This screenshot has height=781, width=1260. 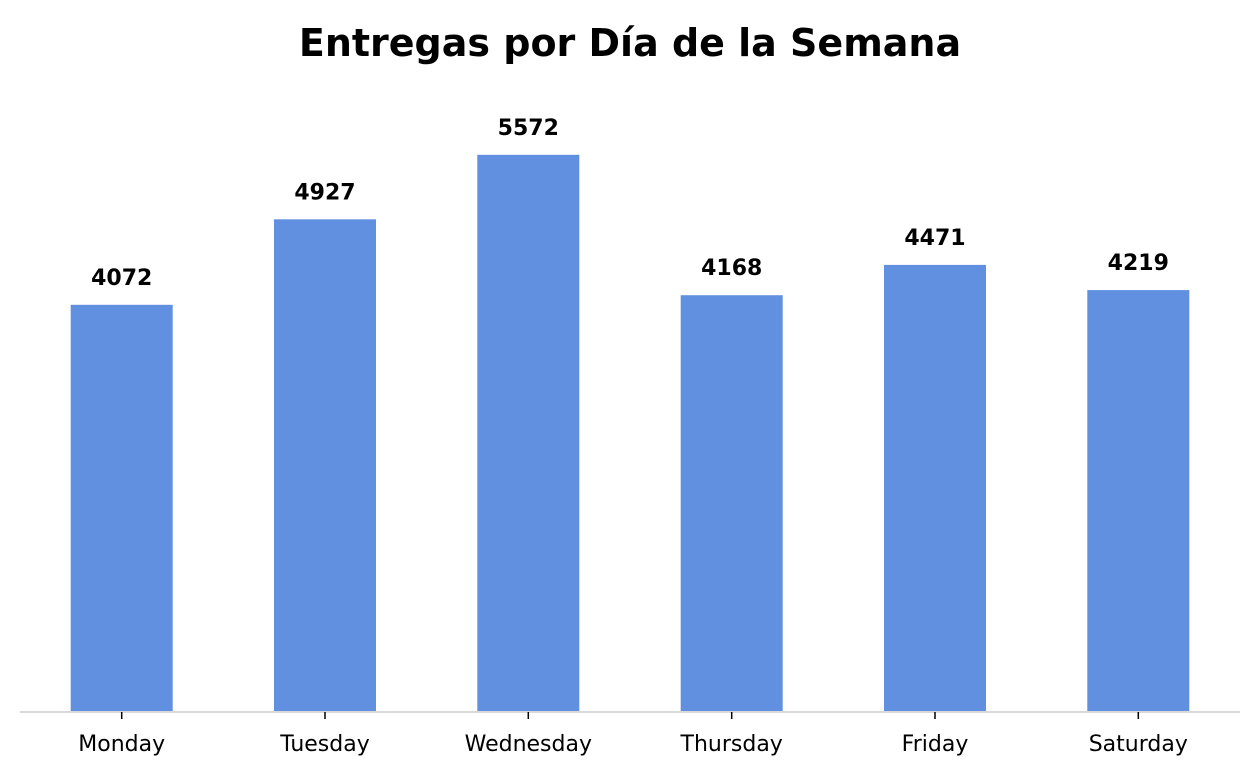 I want to click on bar-thursday, so click(x=731, y=503).